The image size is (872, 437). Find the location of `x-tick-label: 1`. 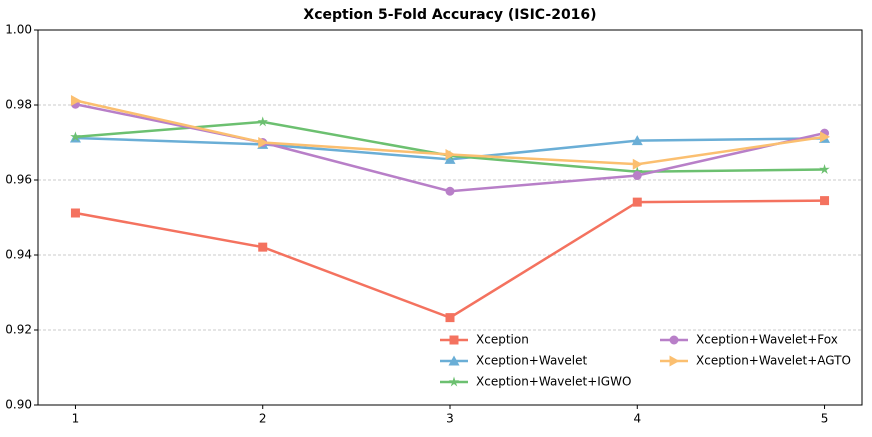

x-tick-label: 1 is located at coordinates (76, 419).